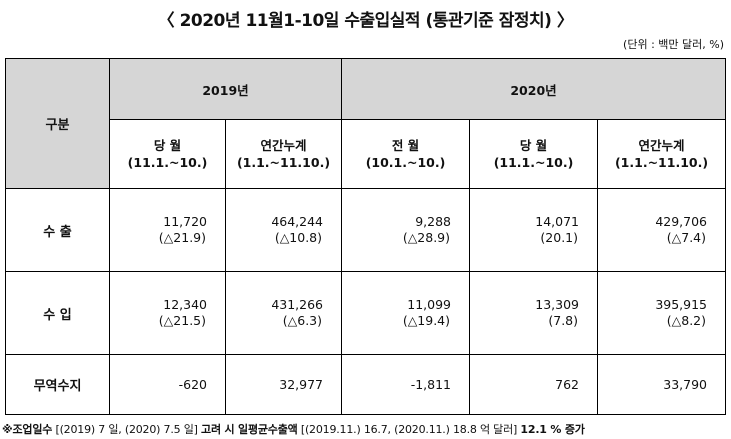 The height and width of the screenshot is (439, 731). What do you see at coordinates (563, 320) in the screenshot?
I see `cell-change: (7.8)` at bounding box center [563, 320].